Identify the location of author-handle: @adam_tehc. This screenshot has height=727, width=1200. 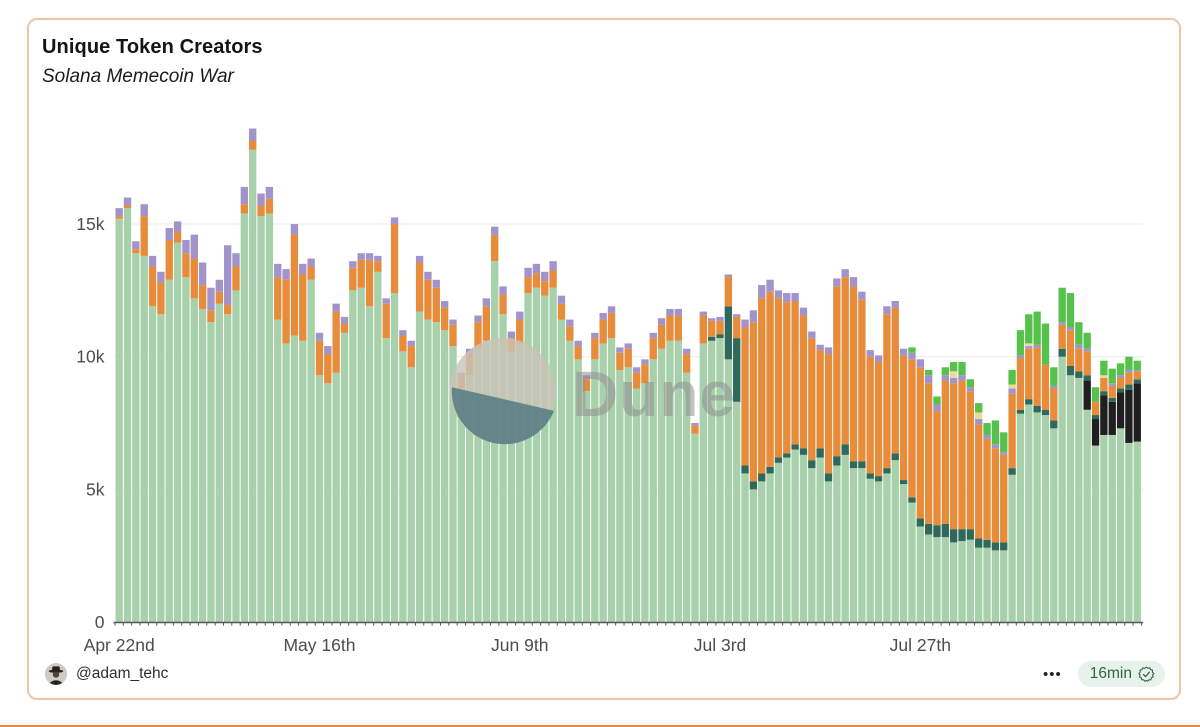
(122, 673).